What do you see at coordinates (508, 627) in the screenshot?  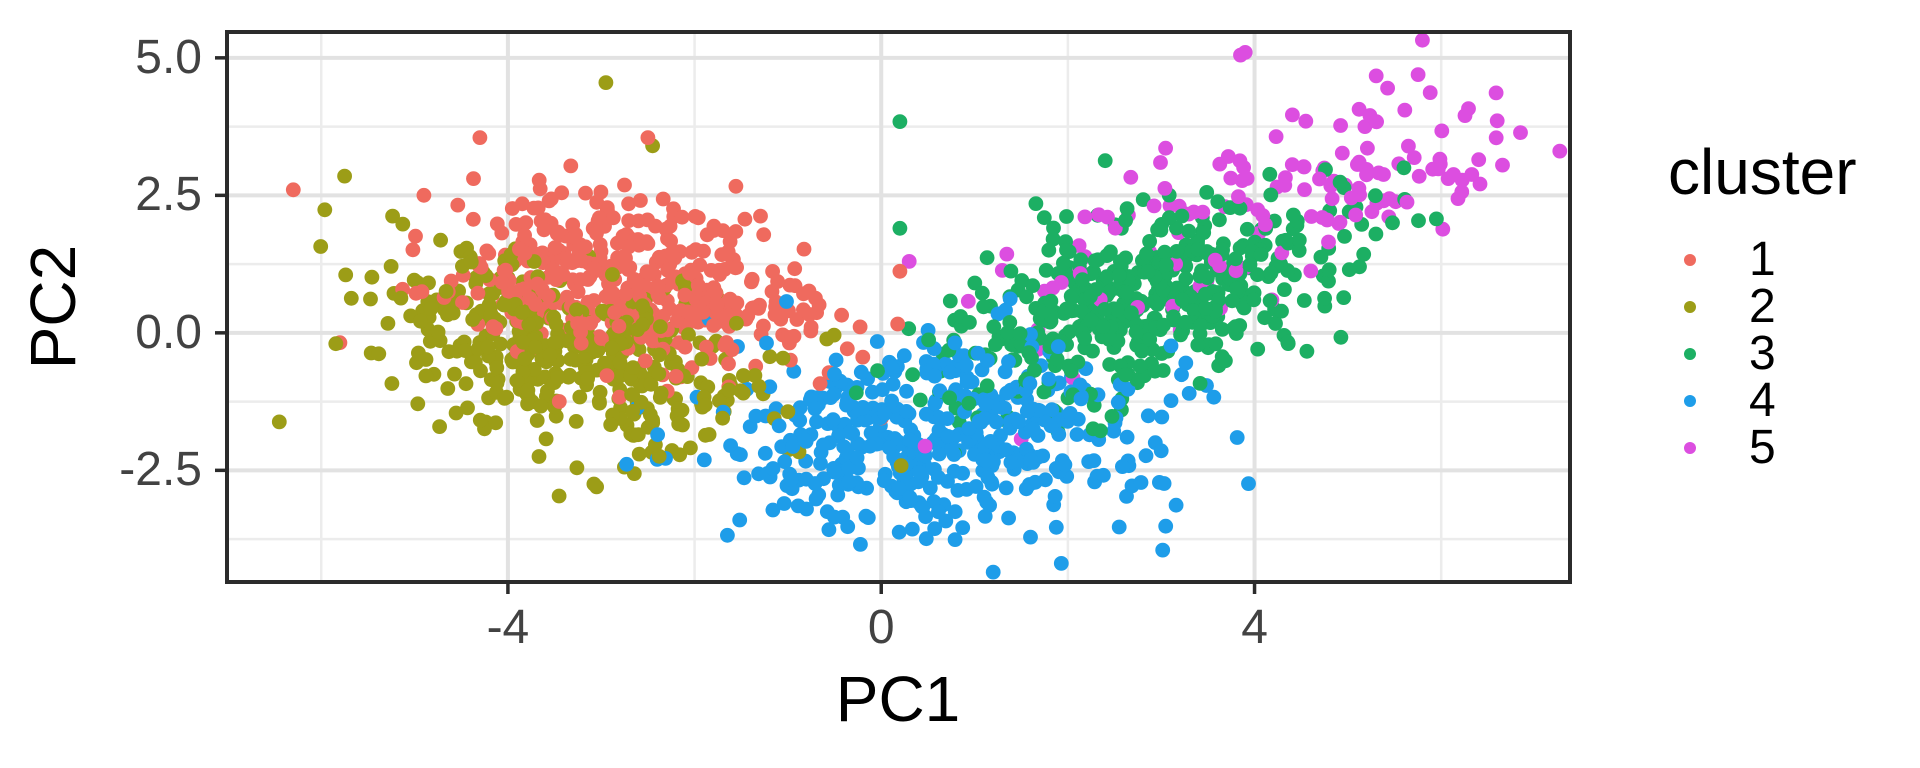 I see `x-tick-label: -4` at bounding box center [508, 627].